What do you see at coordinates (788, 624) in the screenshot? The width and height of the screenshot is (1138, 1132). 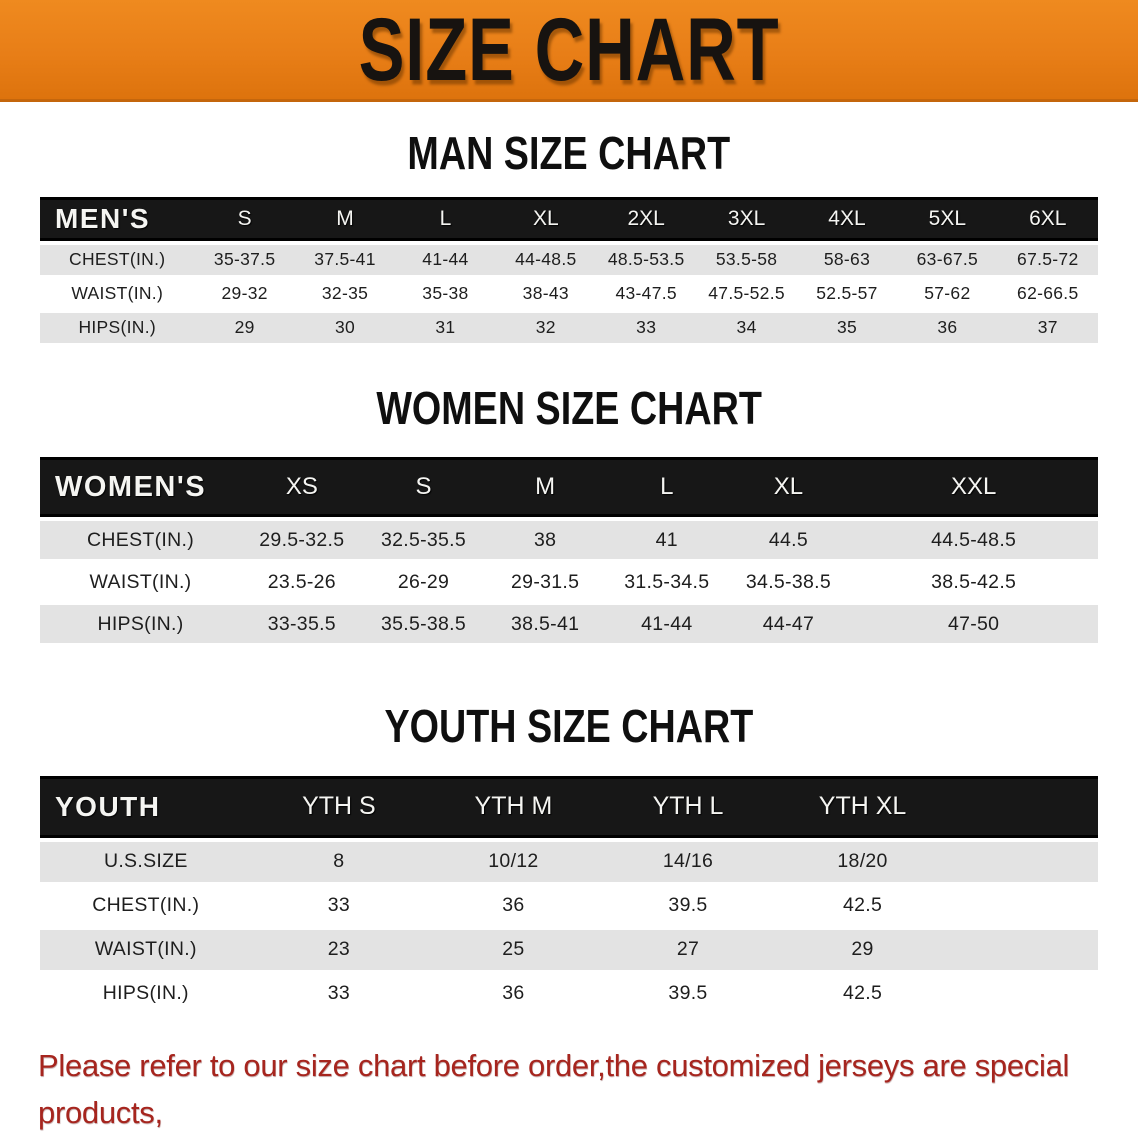 I see `size-value-cell: 44-47` at bounding box center [788, 624].